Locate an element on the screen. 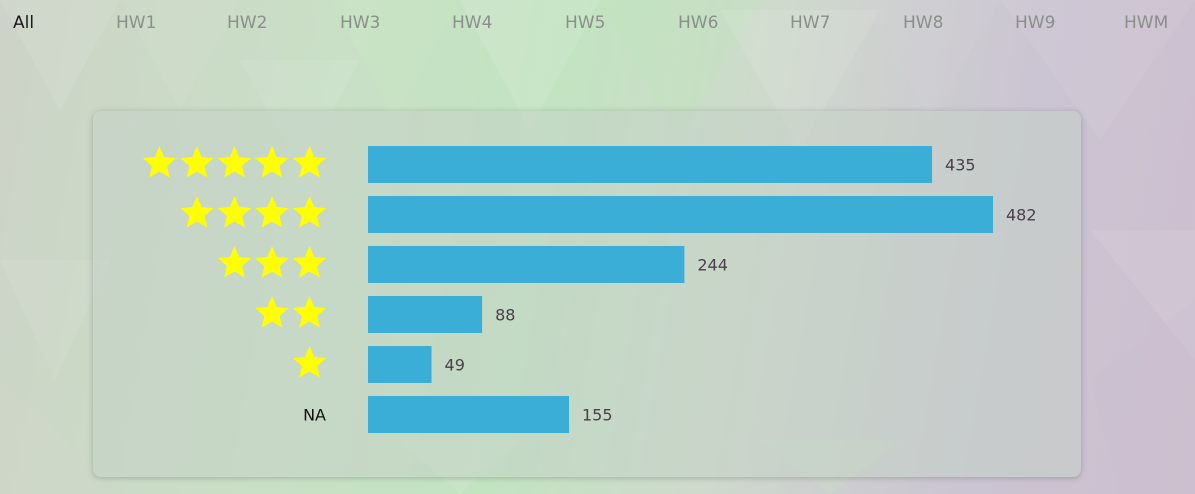 This screenshot has width=1195, height=494. bar-value-label-2: 244 is located at coordinates (712, 265).